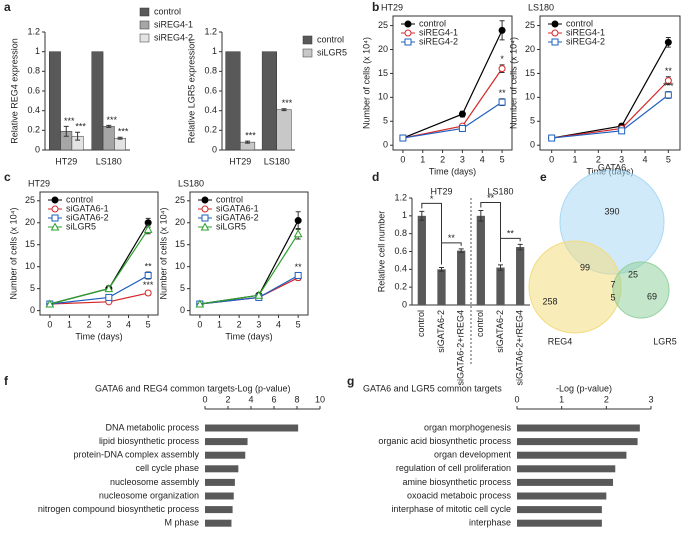 This screenshot has width=685, height=534. I want to click on x-tick-label: 4, so click(482, 159).